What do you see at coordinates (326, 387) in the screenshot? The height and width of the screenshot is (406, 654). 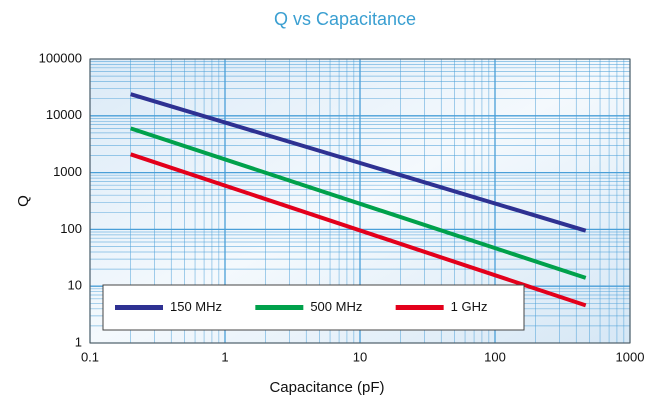 I see `x-axis-label: Capacitance (pF)` at bounding box center [326, 387].